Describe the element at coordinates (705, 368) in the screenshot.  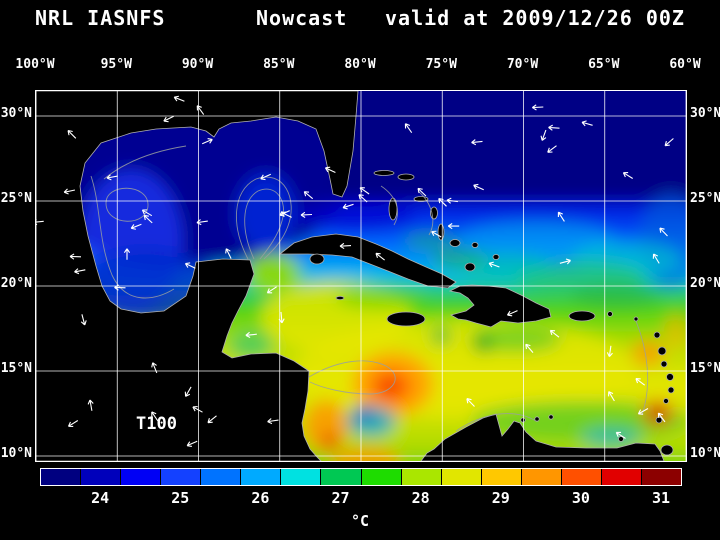
I see `lat-label-right: 15°N` at that location.